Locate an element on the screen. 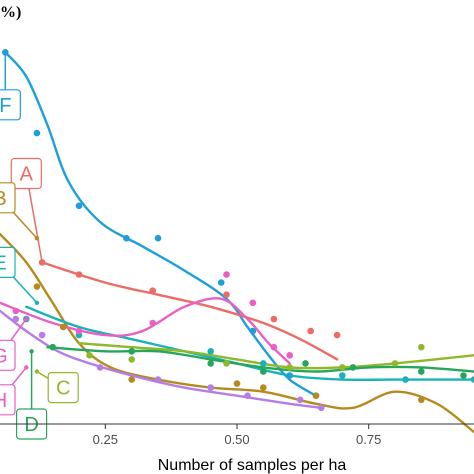 Image resolution: width=474 pixels, height=474 pixels. label-text: B is located at coordinates (3, 199).